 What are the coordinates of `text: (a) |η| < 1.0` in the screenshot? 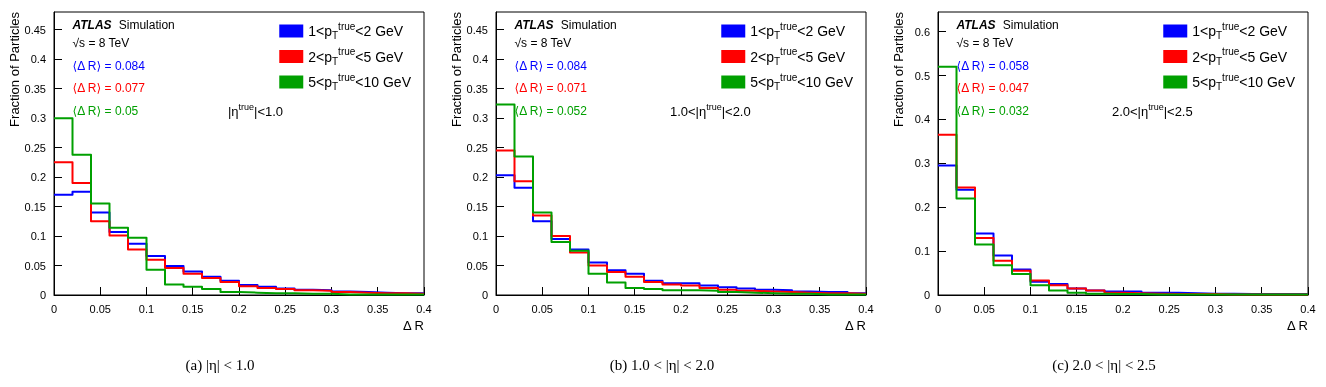 It's located at (220, 365).